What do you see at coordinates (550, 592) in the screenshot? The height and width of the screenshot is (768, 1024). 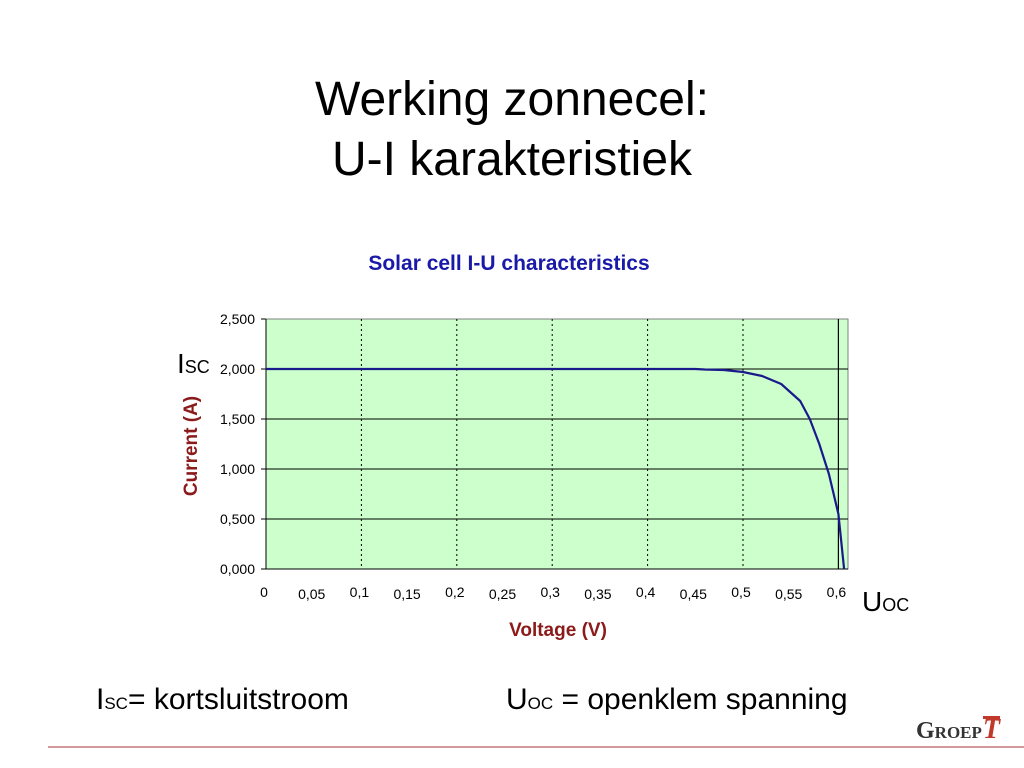 I see `x-tick-label: 0,3` at bounding box center [550, 592].